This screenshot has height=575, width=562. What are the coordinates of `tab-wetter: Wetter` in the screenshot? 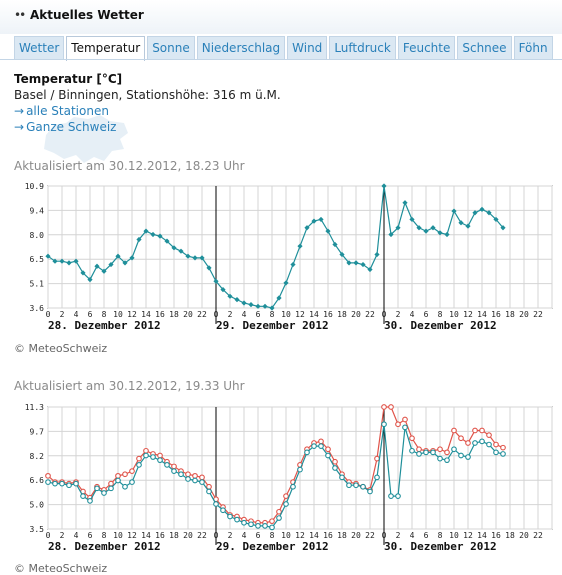 It's located at (39, 47).